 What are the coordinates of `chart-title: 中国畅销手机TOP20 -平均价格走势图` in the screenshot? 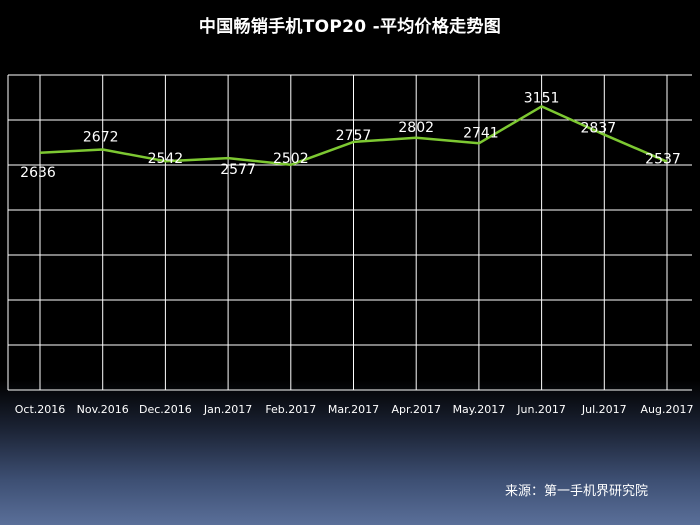 It's located at (350, 27).